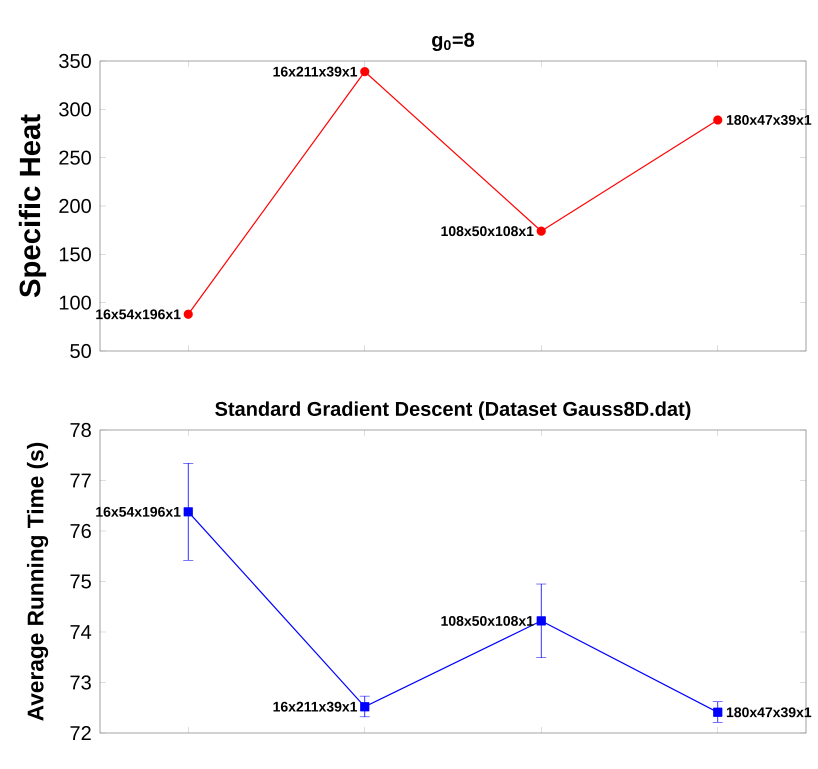 Image resolution: width=818 pixels, height=769 pixels. Describe the element at coordinates (80, 481) in the screenshot. I see `y-tick-label: 77` at that location.